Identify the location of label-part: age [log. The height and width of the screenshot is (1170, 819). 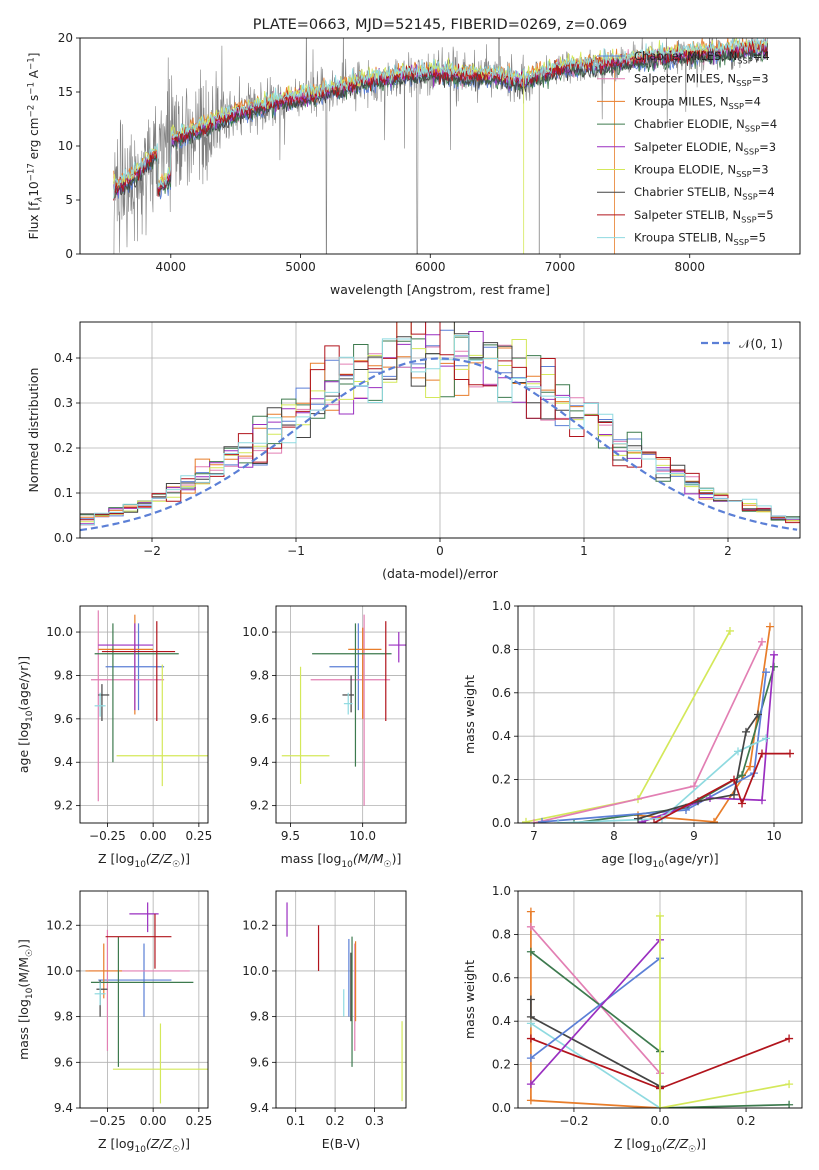
(626, 858).